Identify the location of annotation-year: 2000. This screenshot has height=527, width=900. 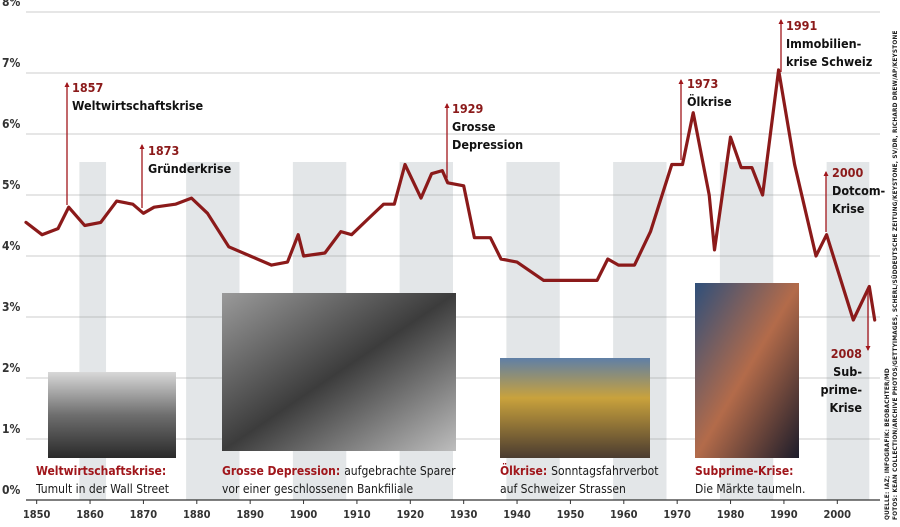
(847, 172).